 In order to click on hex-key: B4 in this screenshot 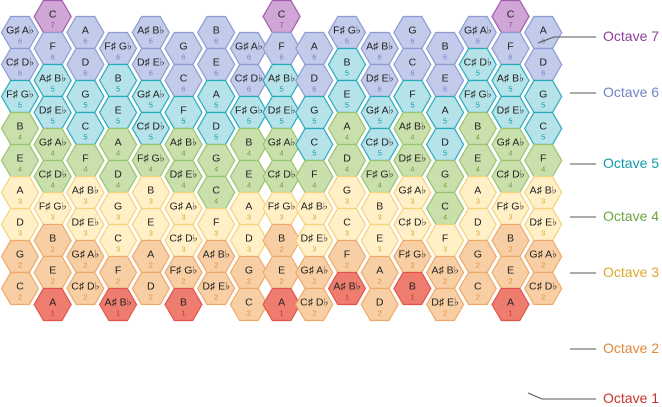, I will do `click(477, 128)`.